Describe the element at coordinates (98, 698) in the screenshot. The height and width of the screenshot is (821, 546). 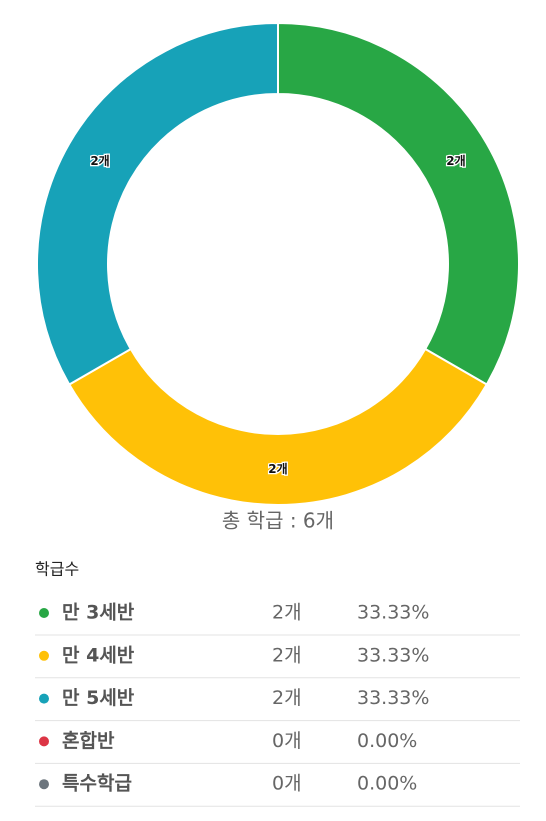
I see `legend-name: 만 5세반` at that location.